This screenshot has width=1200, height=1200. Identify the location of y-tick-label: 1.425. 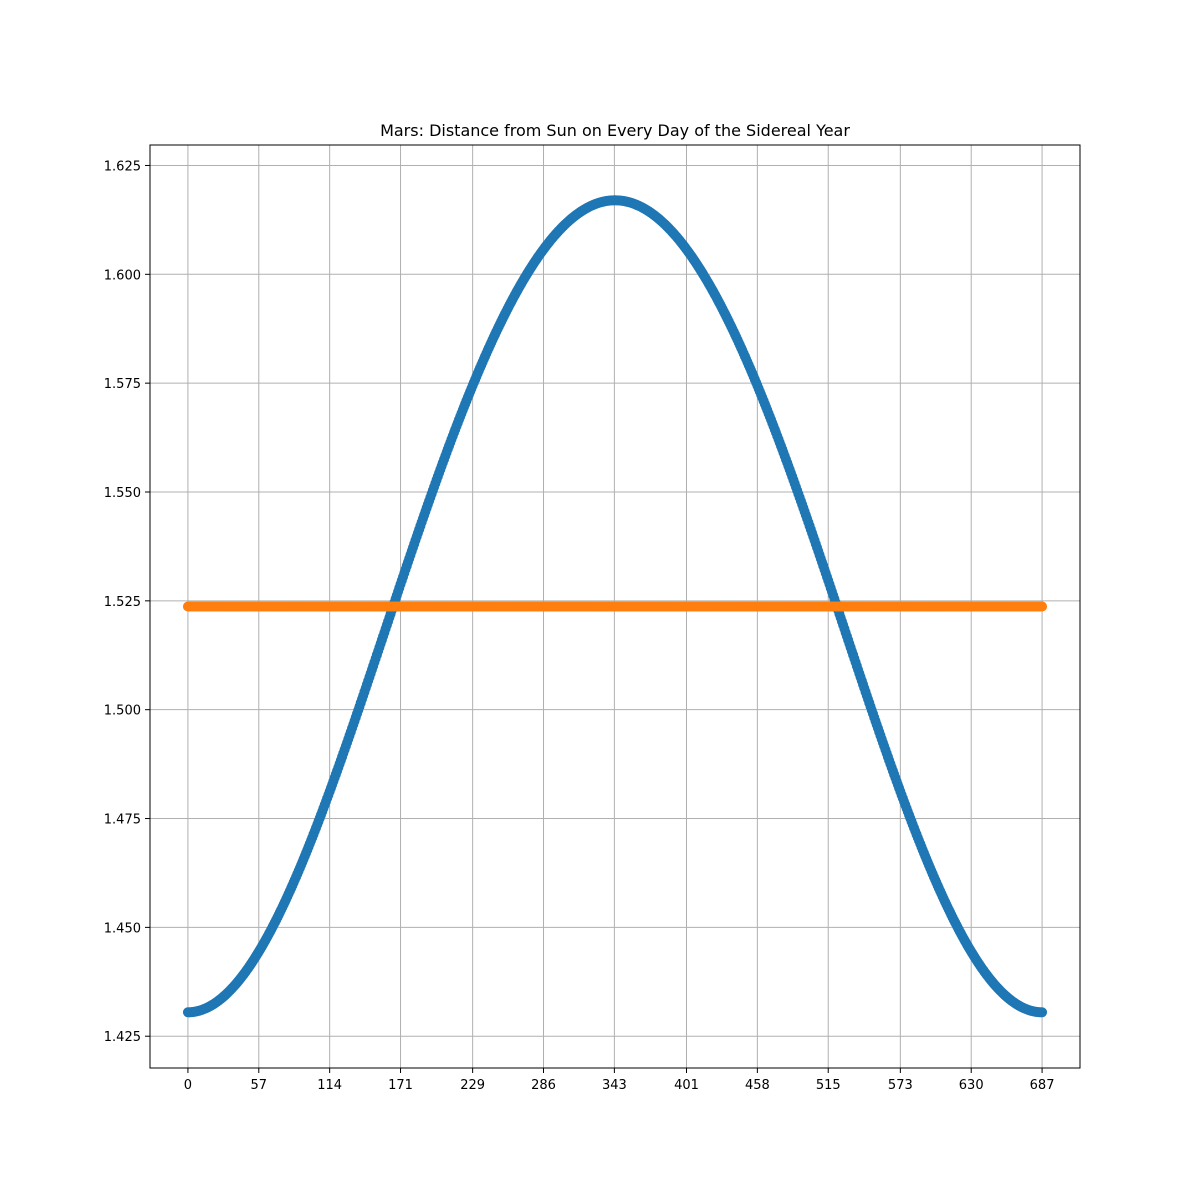
(122, 1037).